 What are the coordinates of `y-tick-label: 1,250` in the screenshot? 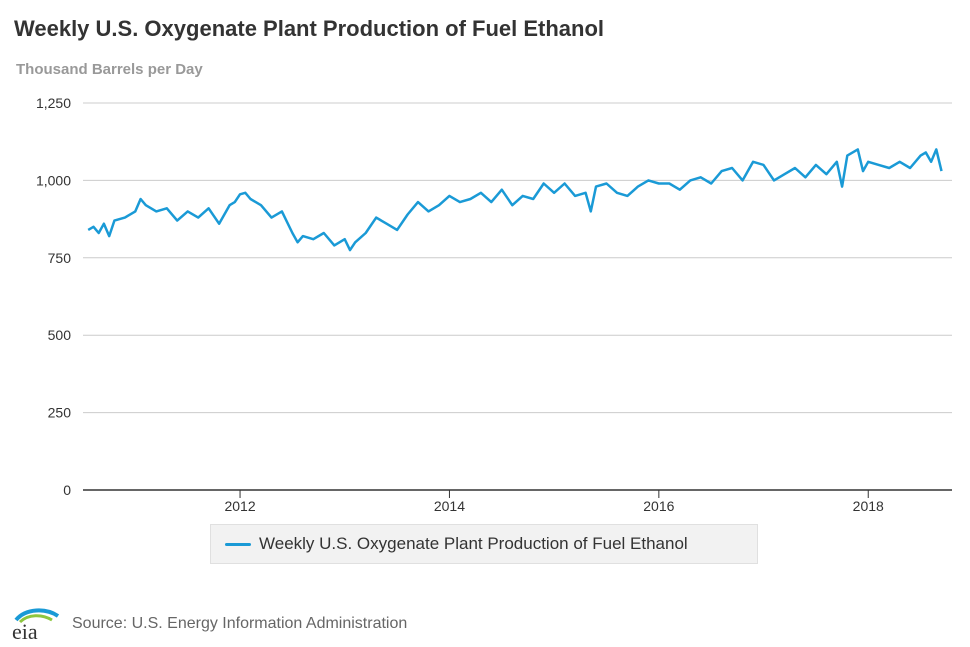 It's located at (53, 103).